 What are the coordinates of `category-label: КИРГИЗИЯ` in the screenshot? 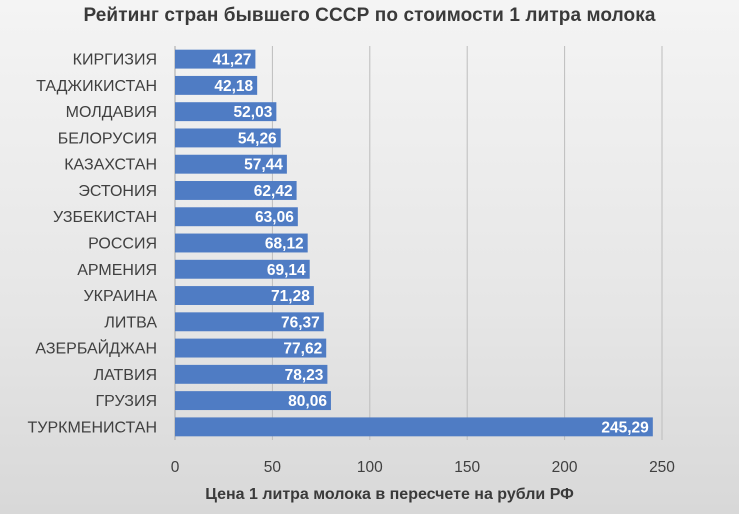 It's located at (115, 60).